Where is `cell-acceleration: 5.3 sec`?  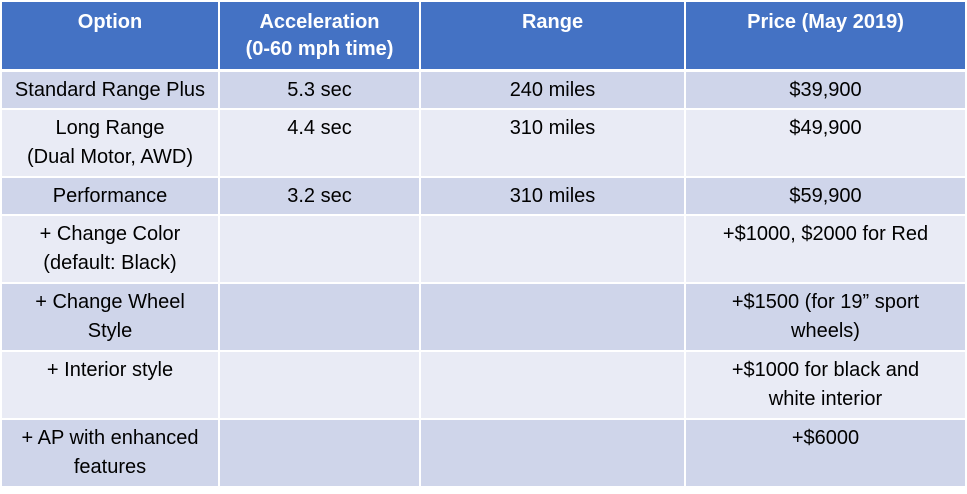
cell-acceleration: 5.3 sec is located at coordinates (320, 90).